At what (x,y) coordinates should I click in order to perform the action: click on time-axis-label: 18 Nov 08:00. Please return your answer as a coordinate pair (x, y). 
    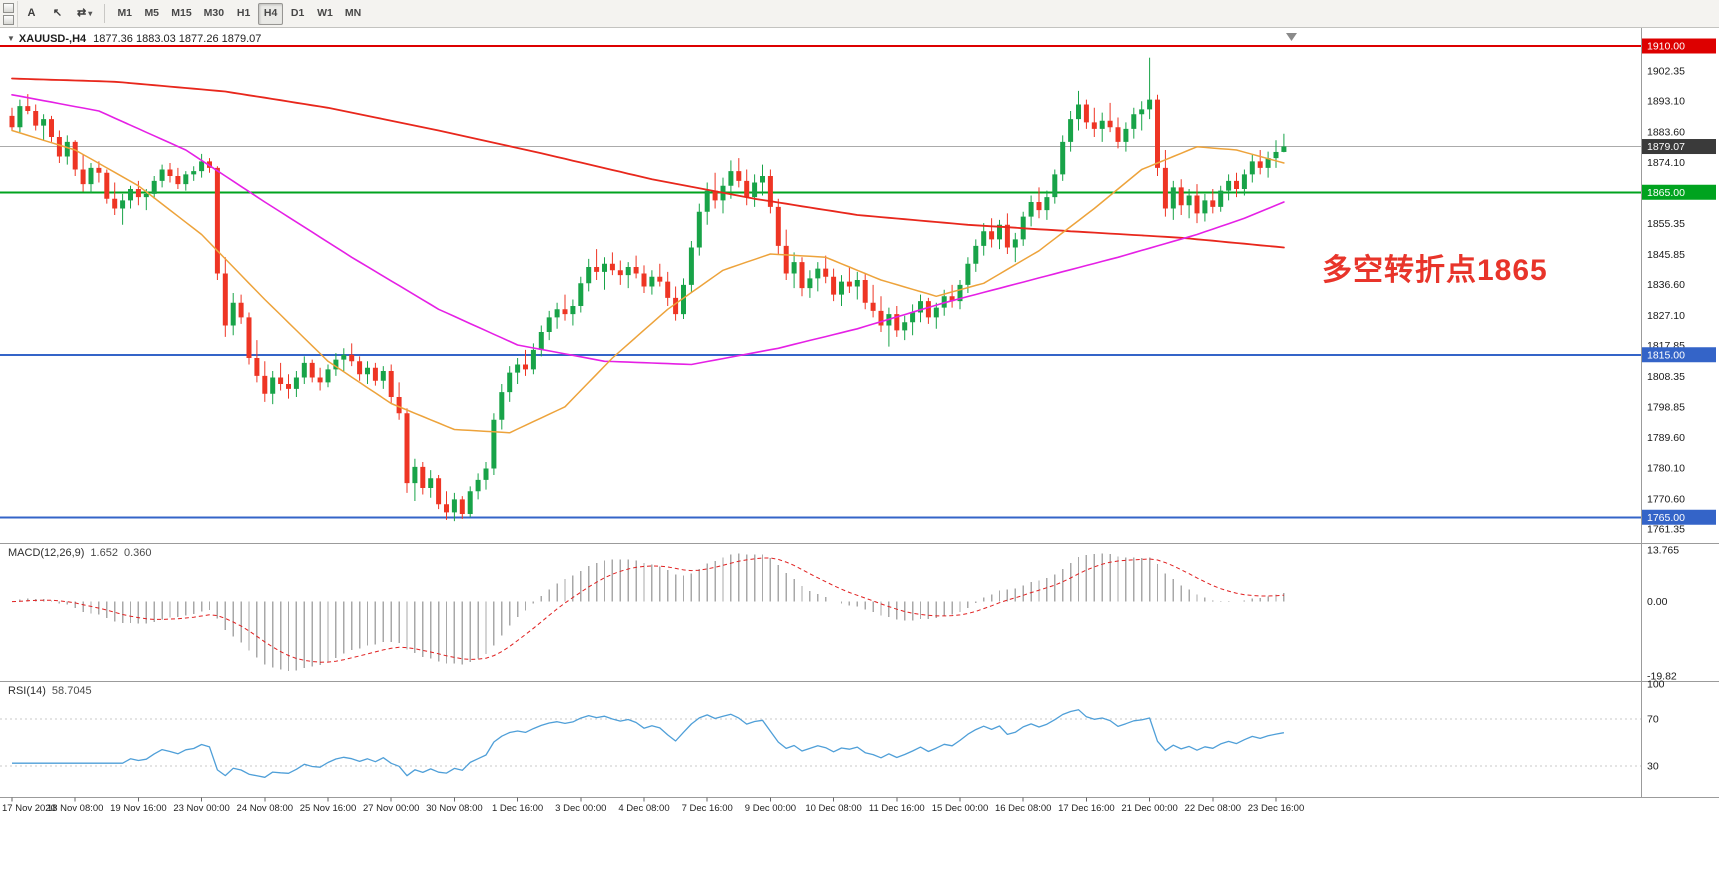
    Looking at the image, I should click on (75, 808).